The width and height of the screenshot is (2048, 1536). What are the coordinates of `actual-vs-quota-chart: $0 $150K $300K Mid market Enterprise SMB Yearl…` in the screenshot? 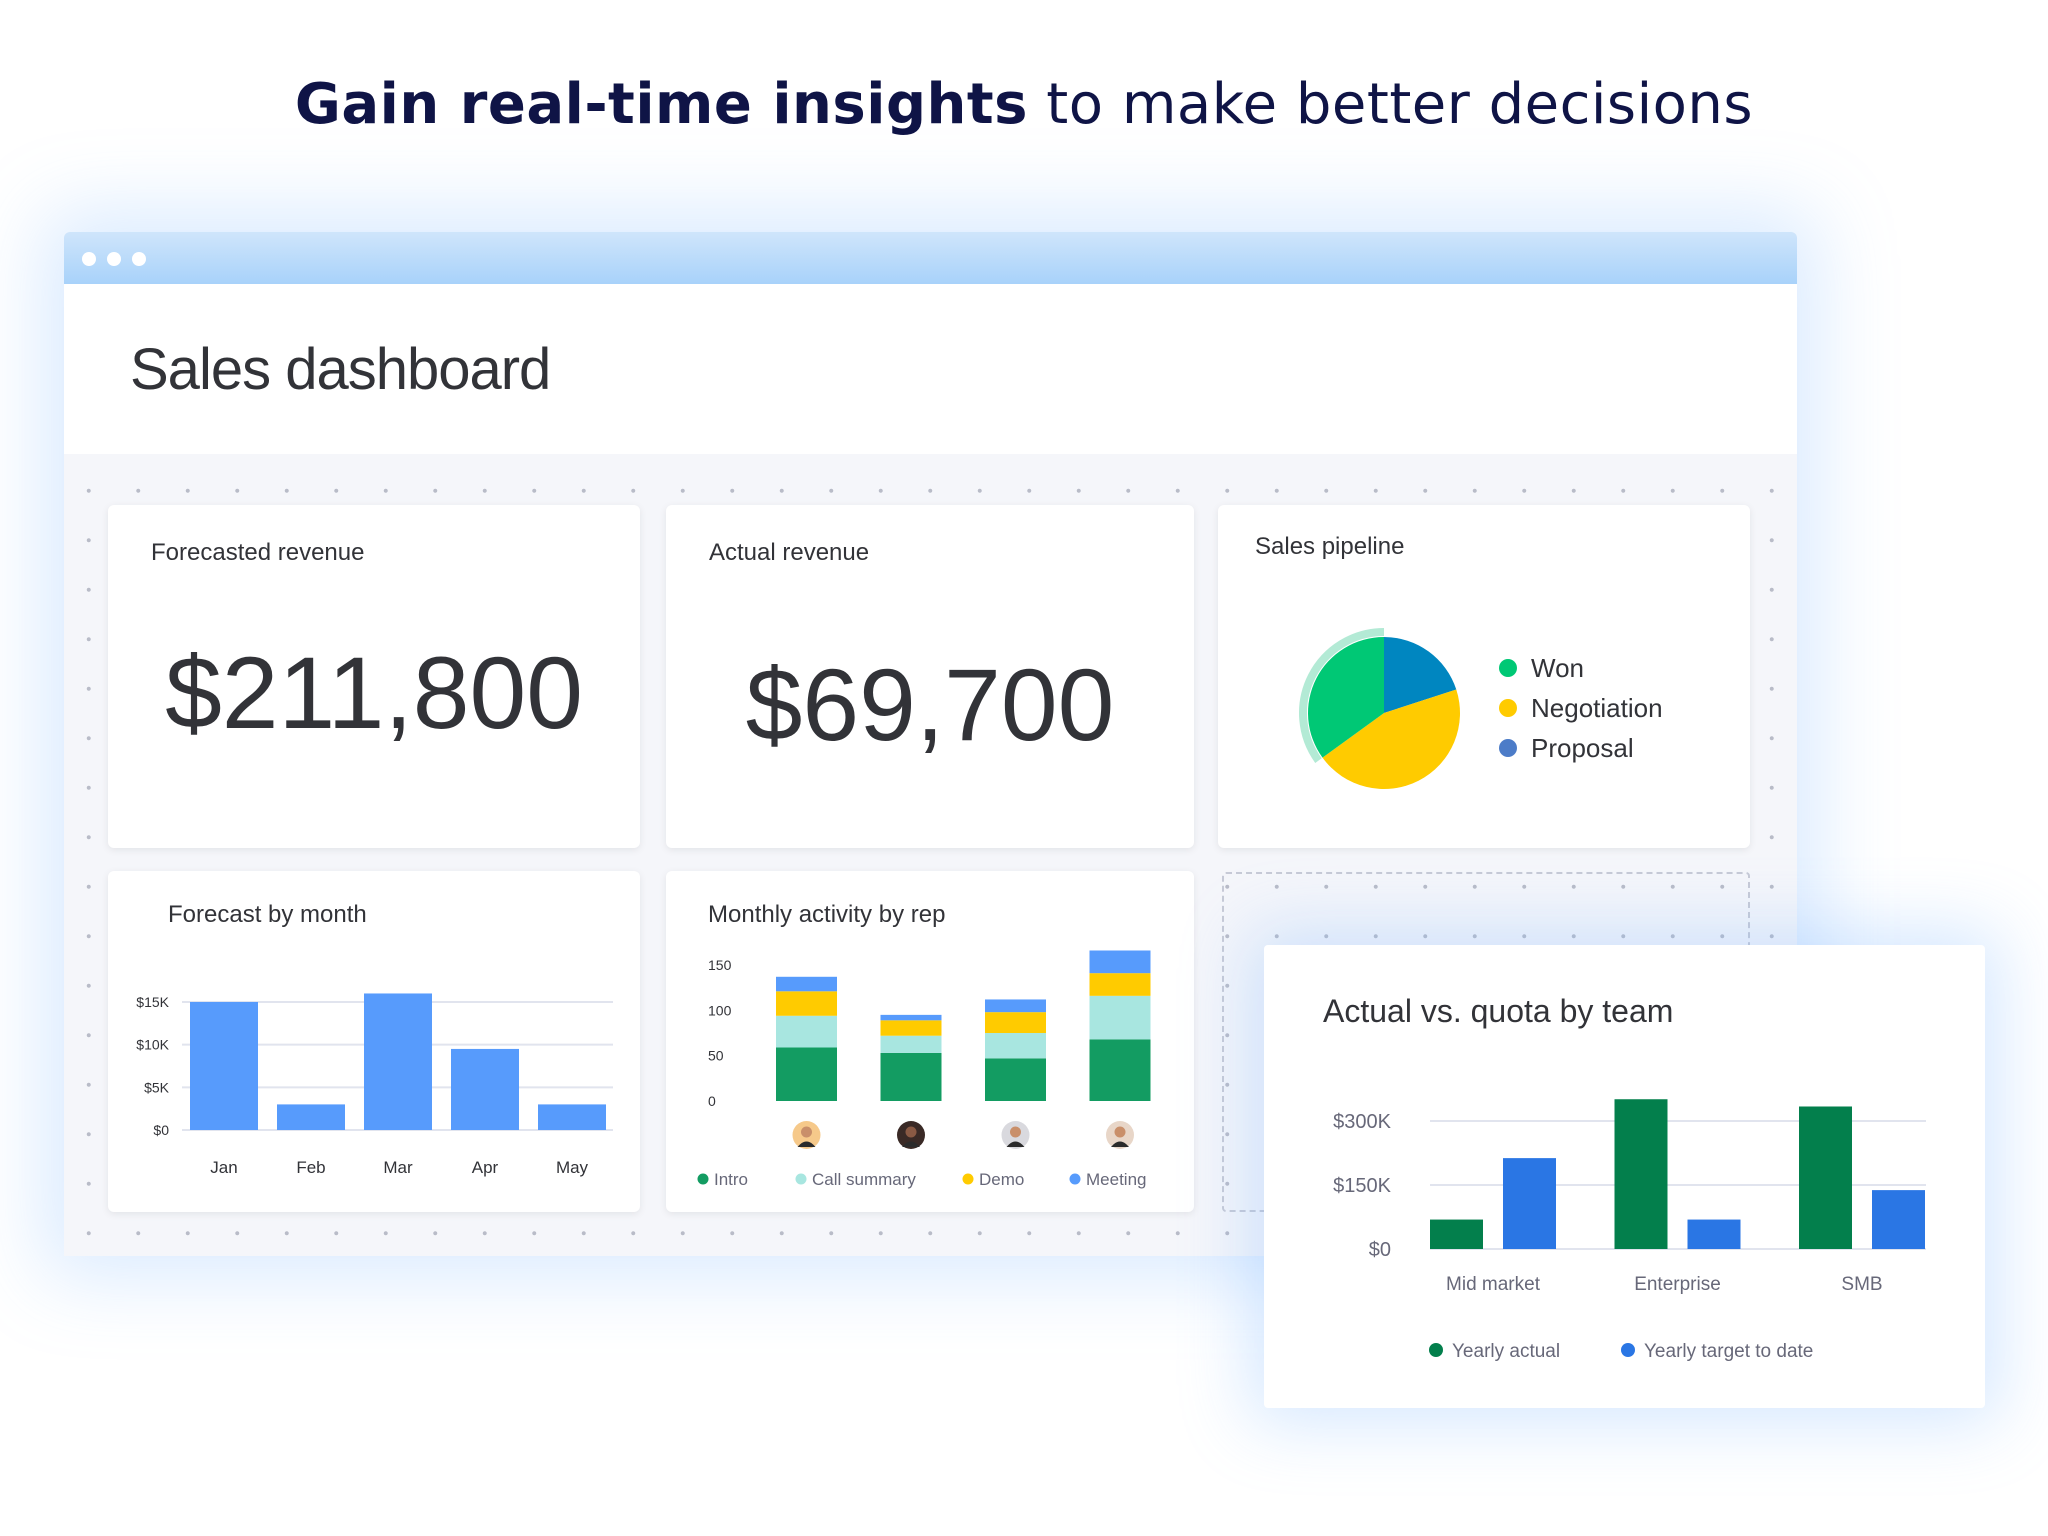 It's located at (1629, 1230).